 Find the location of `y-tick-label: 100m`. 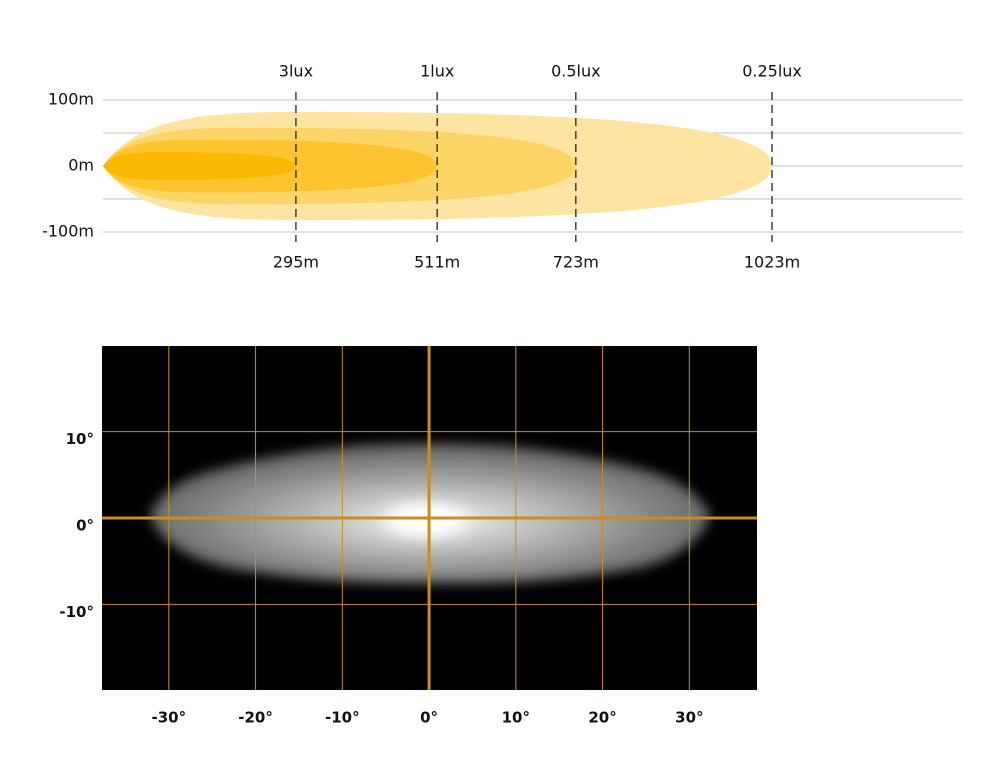

y-tick-label: 100m is located at coordinates (71, 99).